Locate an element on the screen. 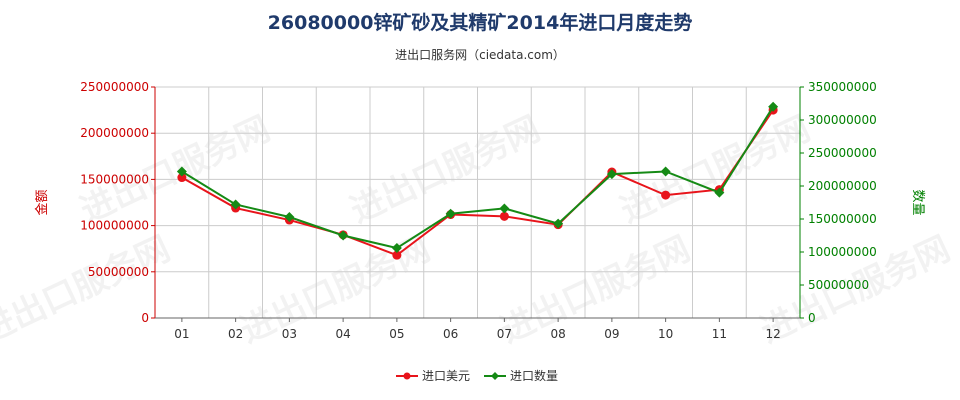 Image resolution: width=960 pixels, height=400 pixels. legend: 进口美元 进口数量 is located at coordinates (477, 375).